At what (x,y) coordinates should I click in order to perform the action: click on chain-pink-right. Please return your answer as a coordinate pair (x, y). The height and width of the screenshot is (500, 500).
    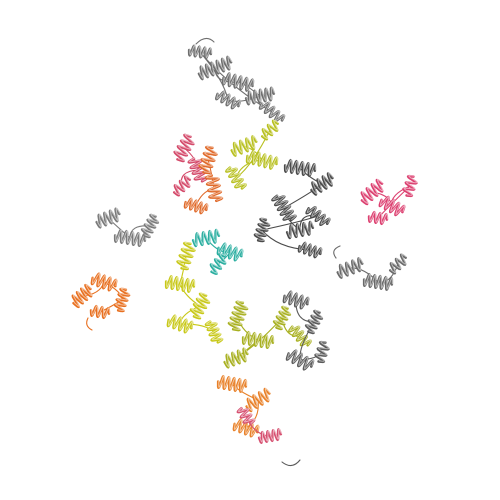
    Looking at the image, I should click on (389, 199).